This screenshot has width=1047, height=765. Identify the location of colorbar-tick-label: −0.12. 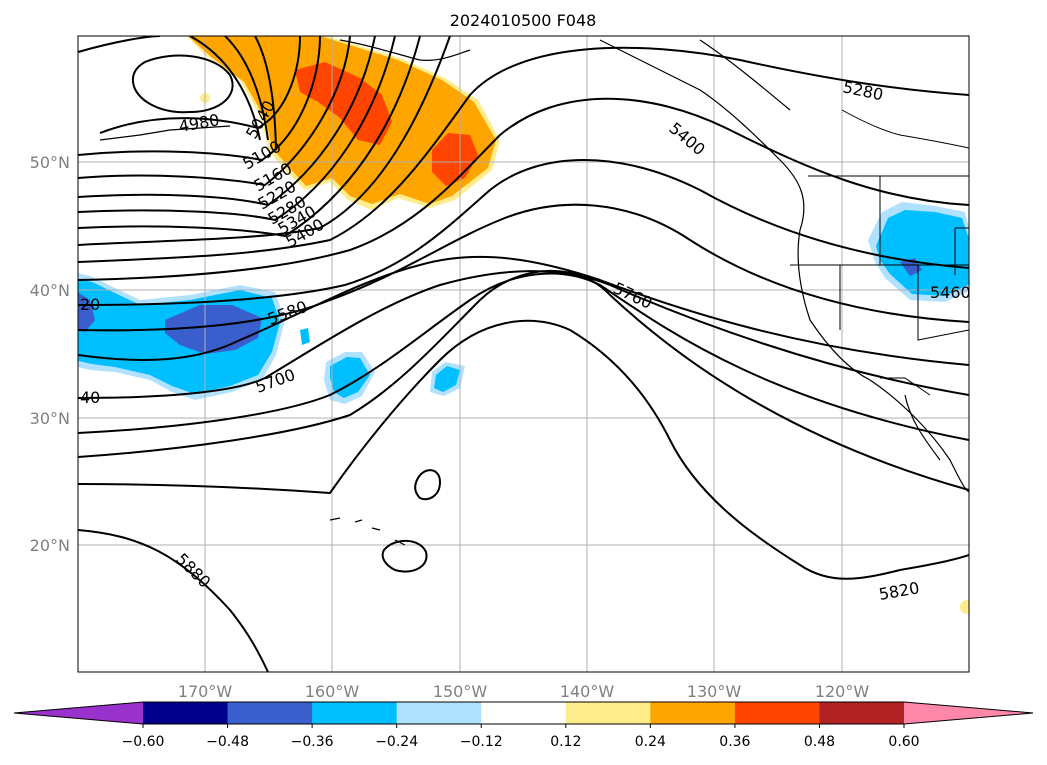
(481, 742).